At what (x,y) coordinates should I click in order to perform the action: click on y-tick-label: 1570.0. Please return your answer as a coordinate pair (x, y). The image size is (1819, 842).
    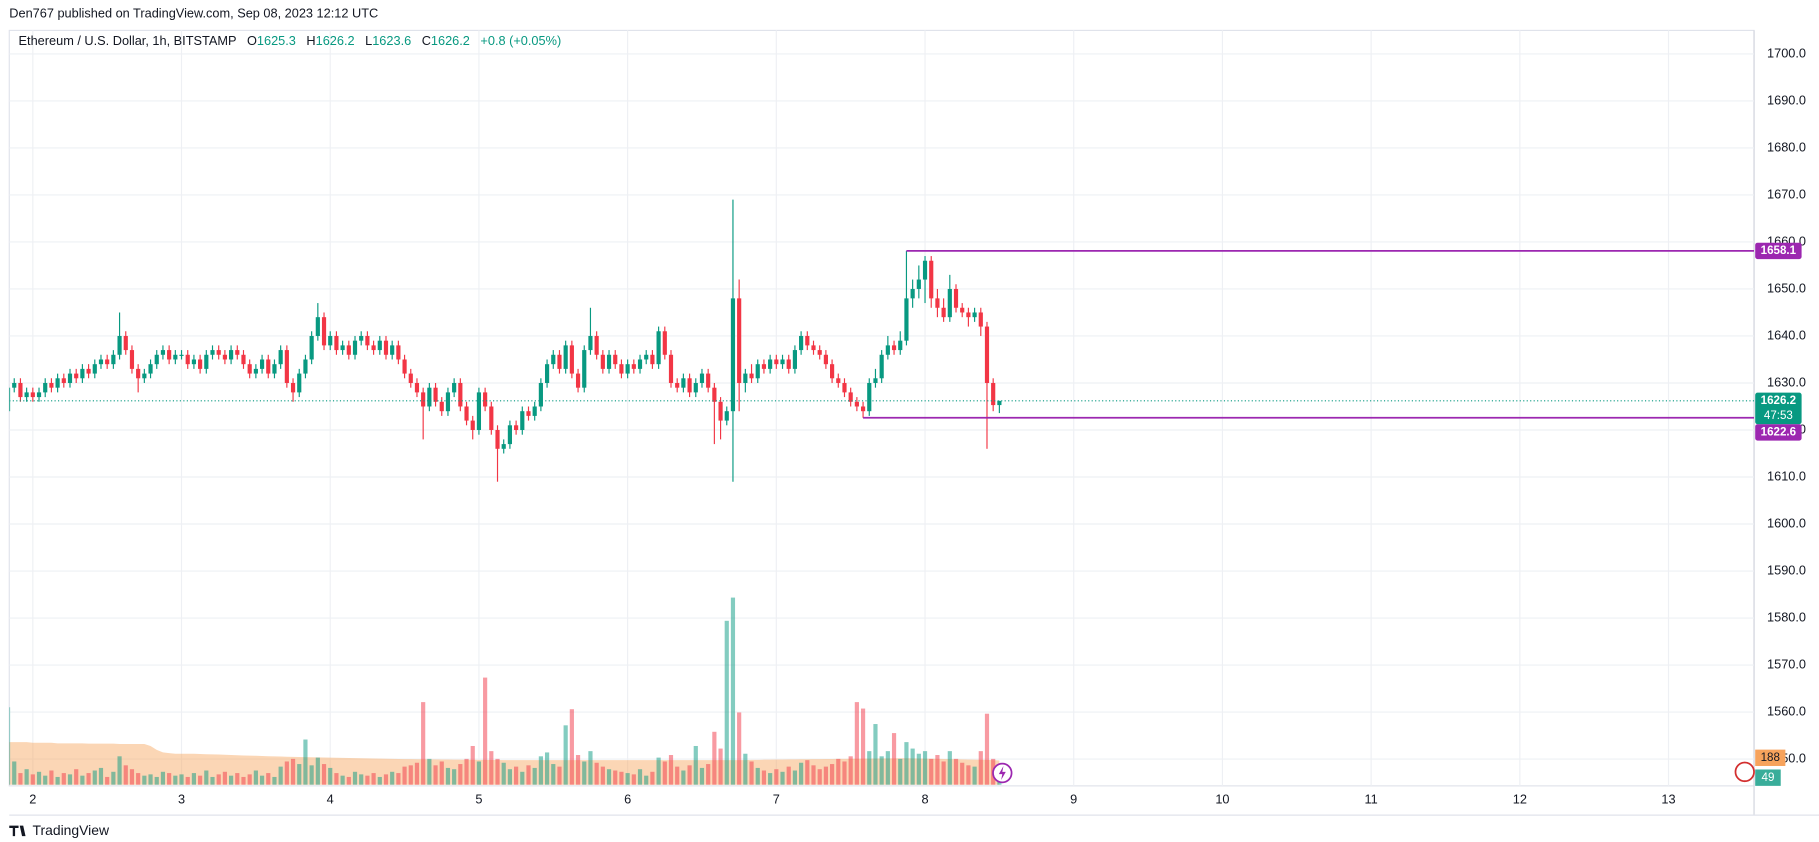
    Looking at the image, I should click on (1786, 663).